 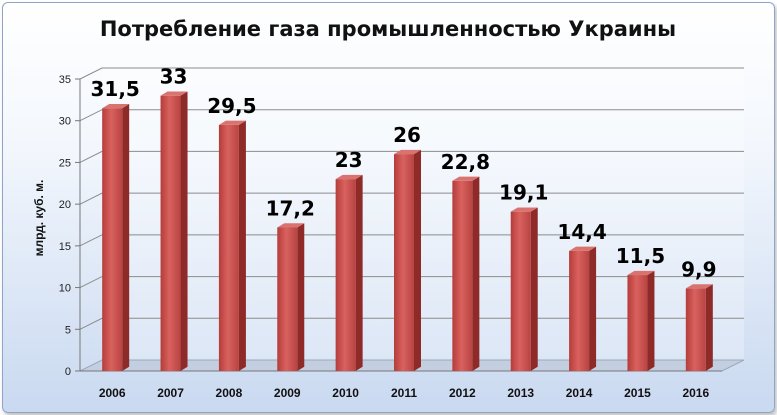 What do you see at coordinates (290, 209) in the screenshot?
I see `data-label: 17,2` at bounding box center [290, 209].